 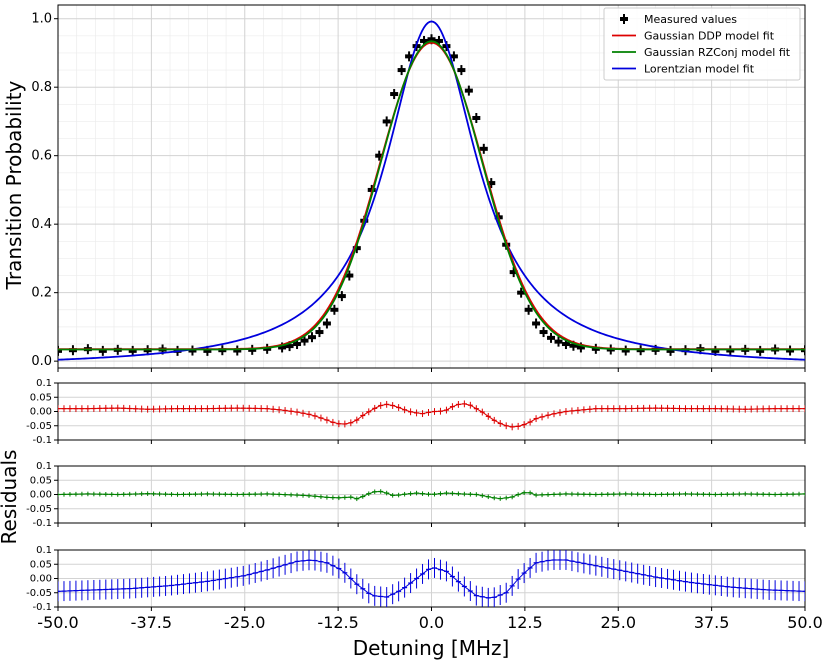 I want to click on x-tick-label: -25.0, so click(x=244, y=622).